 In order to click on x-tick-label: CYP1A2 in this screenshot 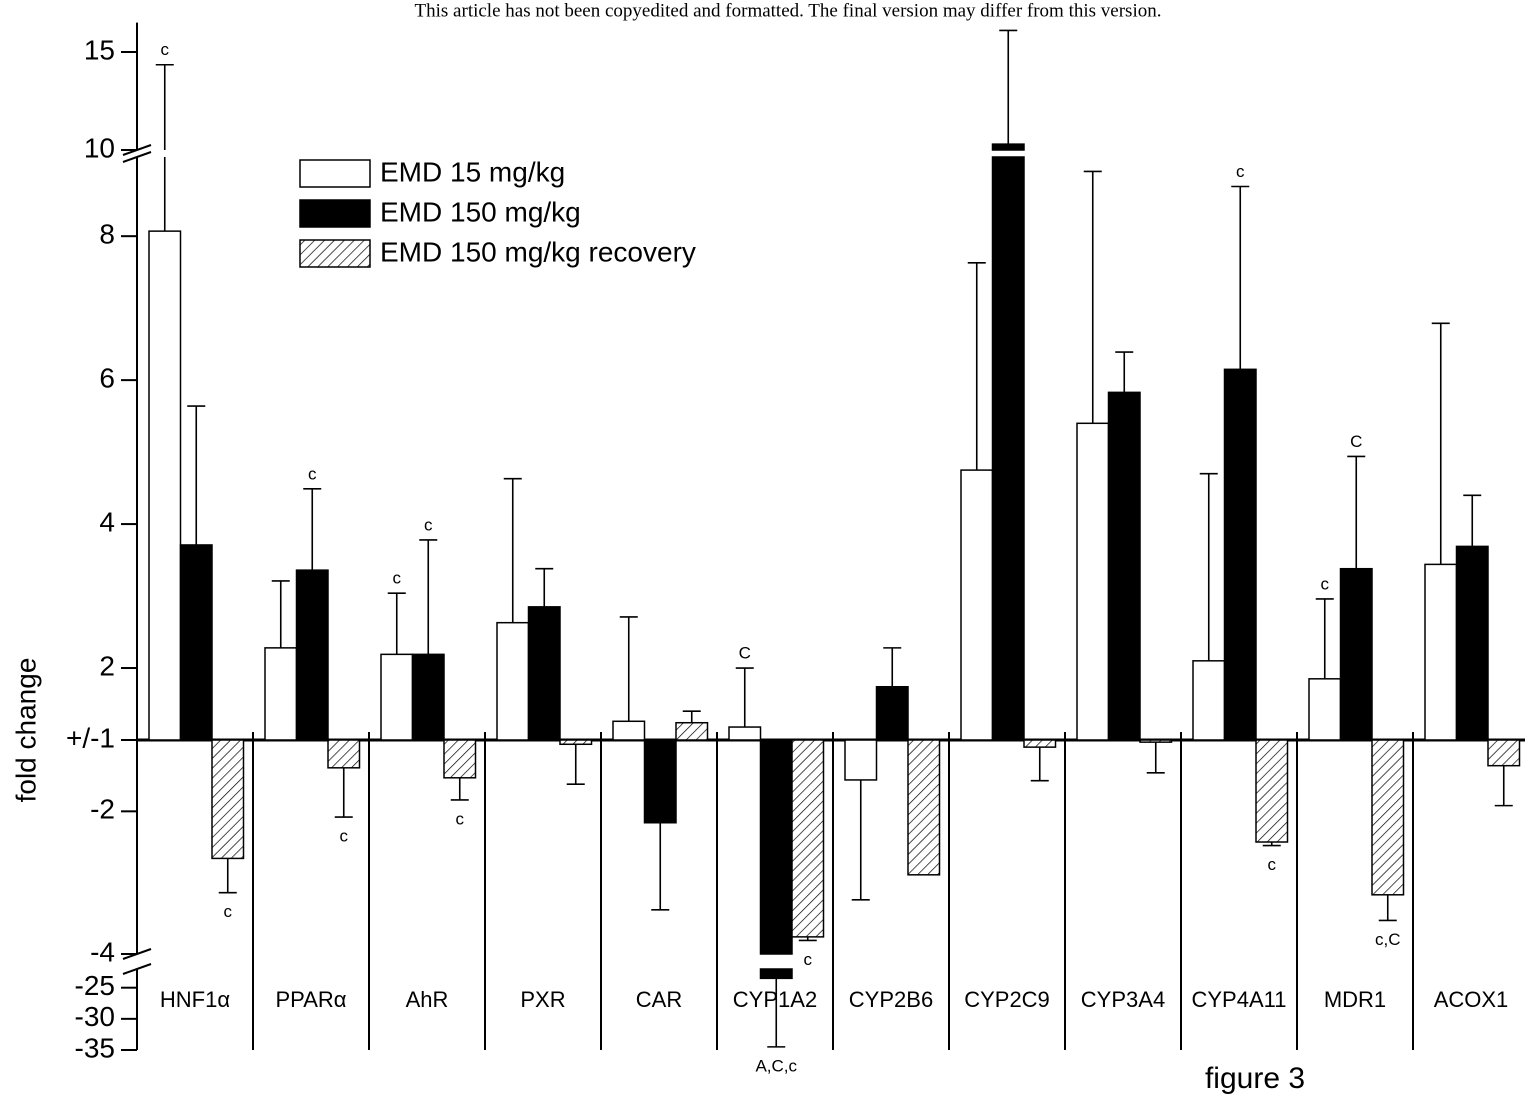, I will do `click(775, 999)`.